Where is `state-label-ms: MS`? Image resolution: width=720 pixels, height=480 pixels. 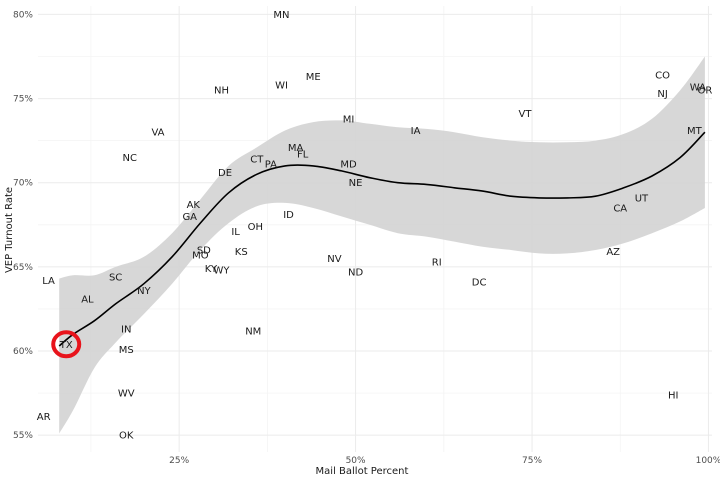
state-label-ms: MS is located at coordinates (126, 350).